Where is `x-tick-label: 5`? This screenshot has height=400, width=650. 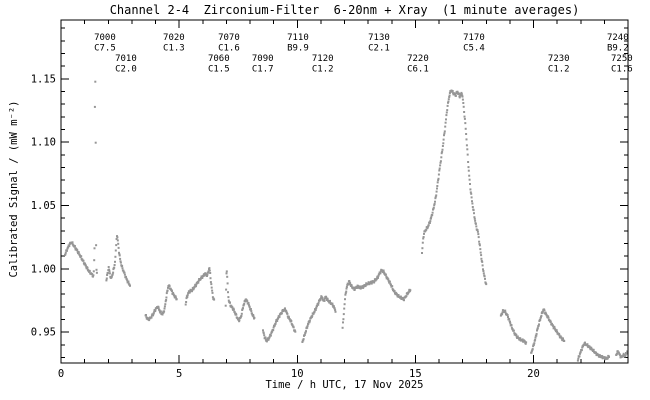 x-tick-label: 5 is located at coordinates (179, 374).